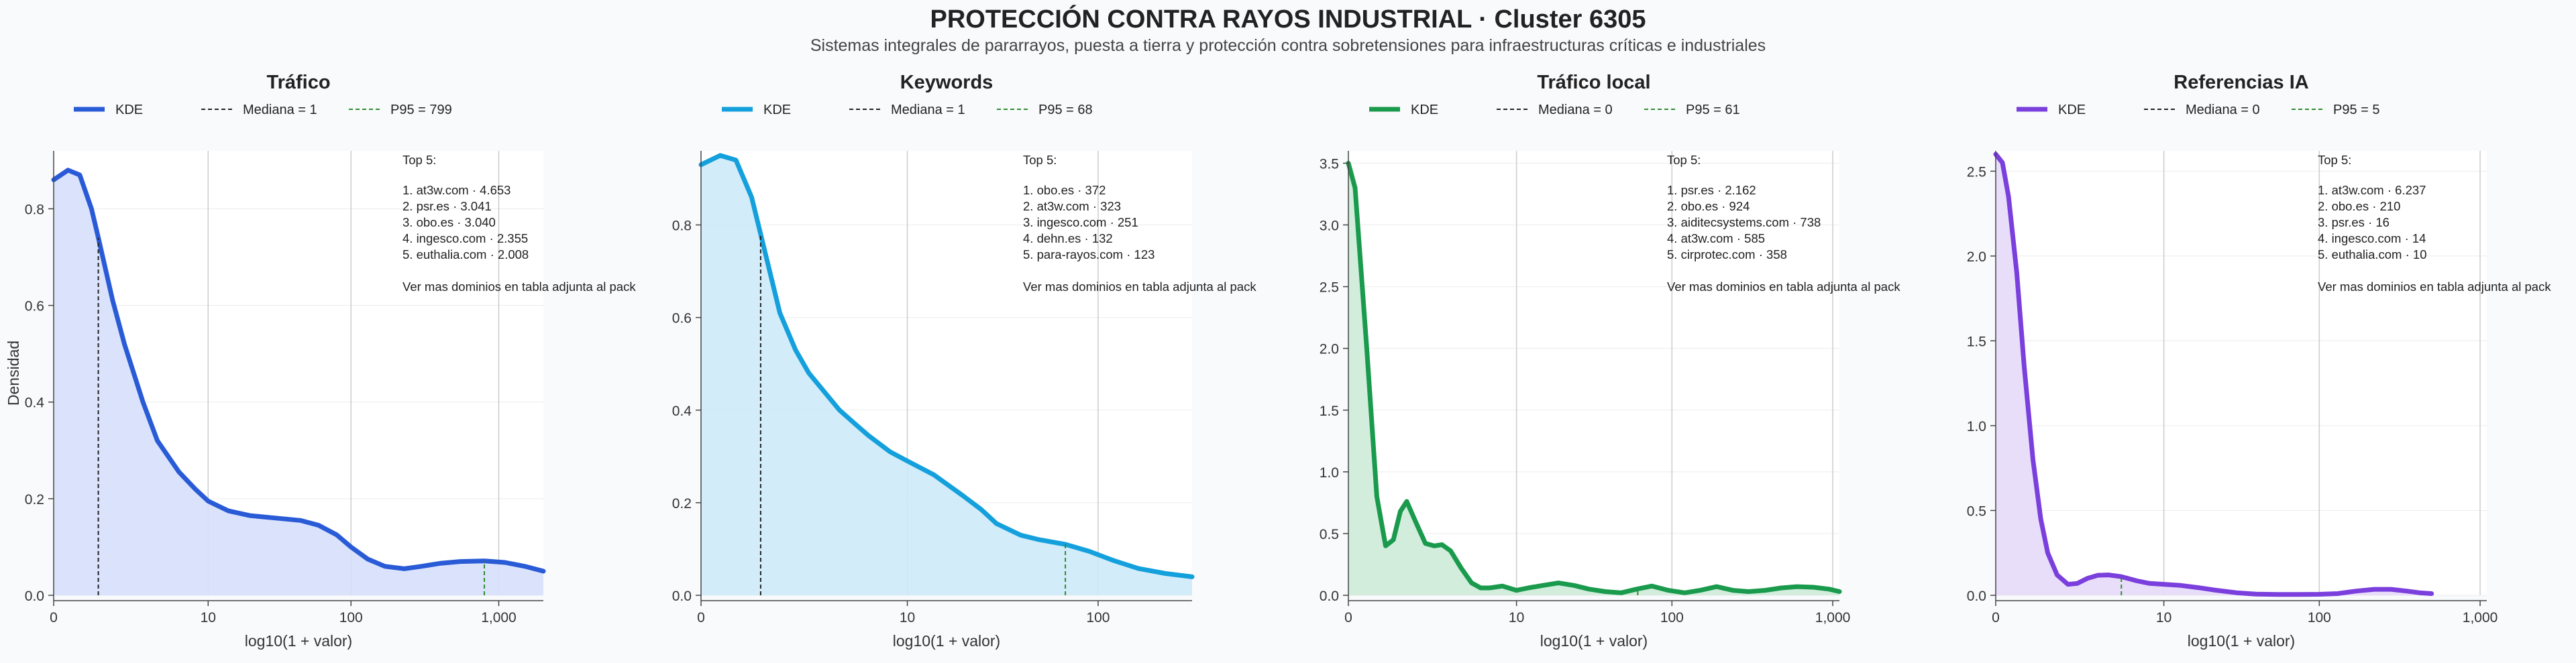 This screenshot has height=663, width=2576. What do you see at coordinates (298, 82) in the screenshot?
I see `subplot-title: Tráfico` at bounding box center [298, 82].